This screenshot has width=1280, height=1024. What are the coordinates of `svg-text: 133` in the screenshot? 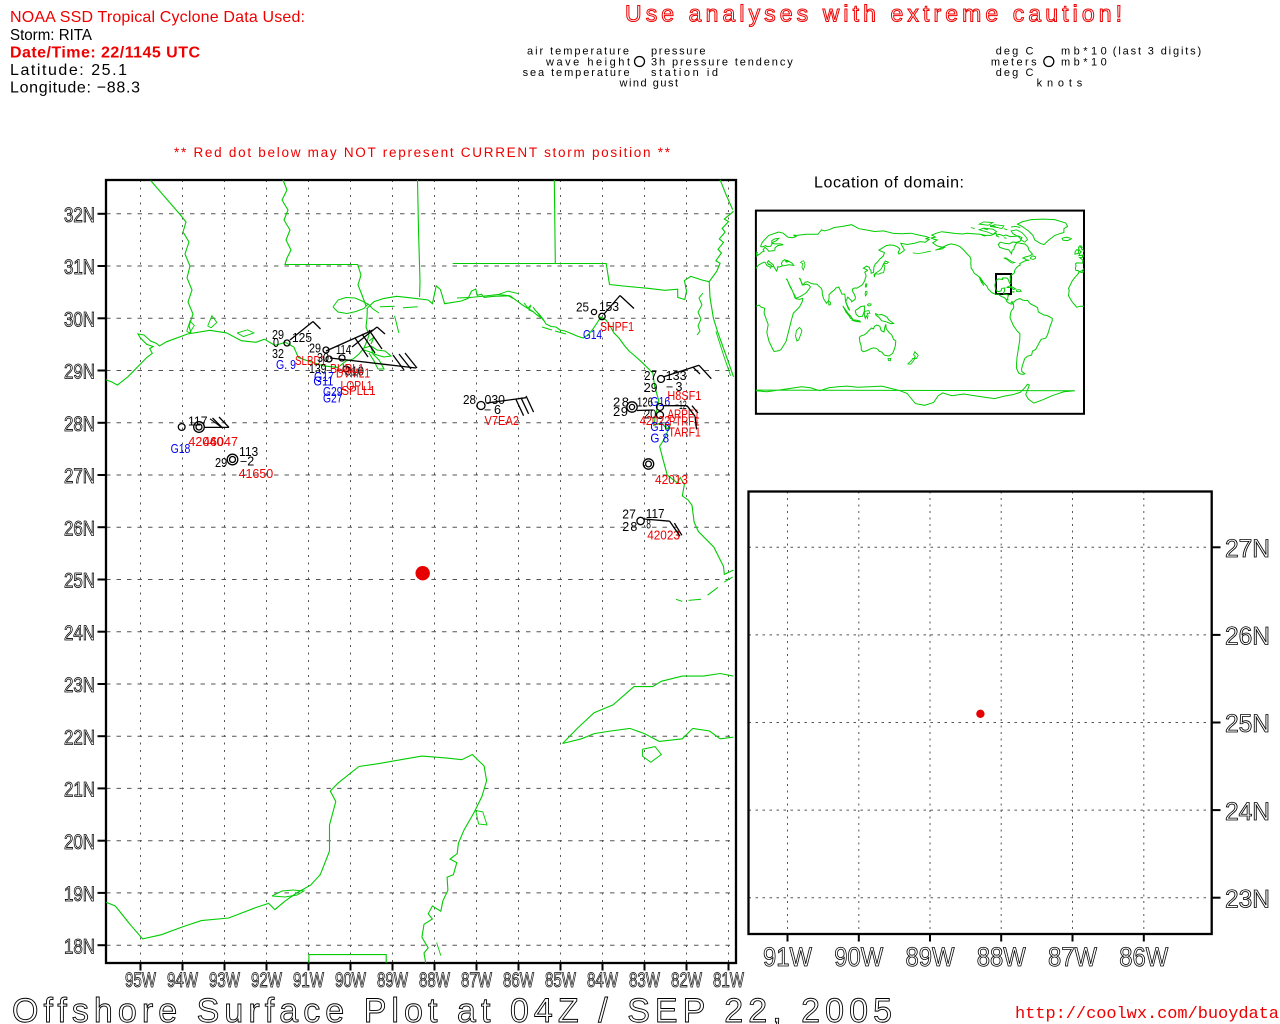 It's located at (676, 376).